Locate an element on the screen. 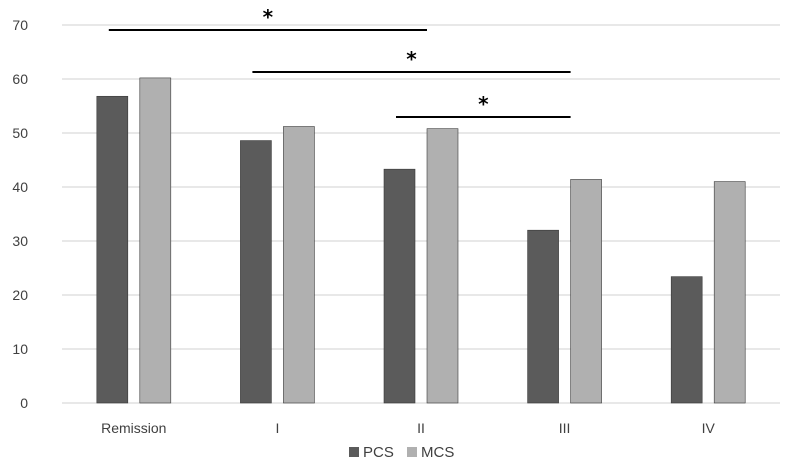 The width and height of the screenshot is (785, 464). legend-swatch-pcs is located at coordinates (354, 452).